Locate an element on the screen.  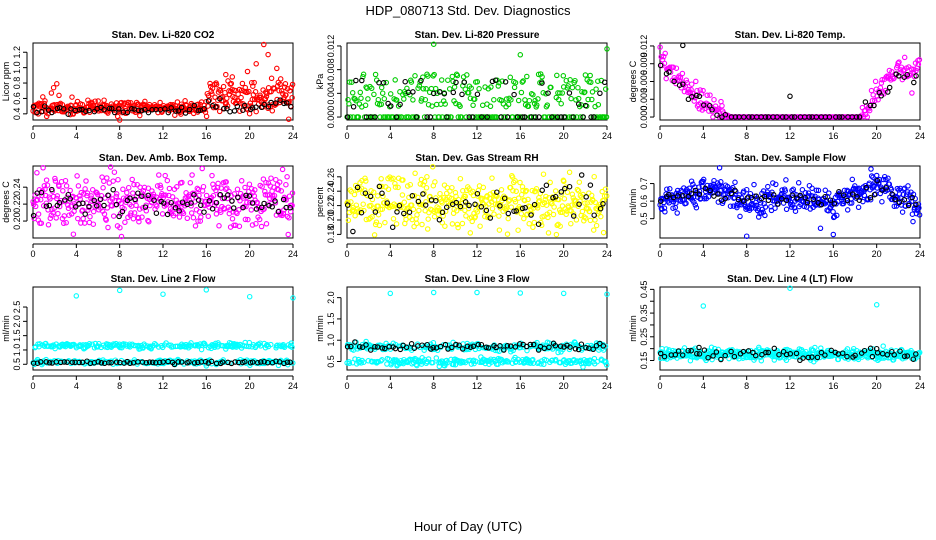
chart-title: Stan. Dev. Li-820 Pressure is located at coordinates (477, 35).